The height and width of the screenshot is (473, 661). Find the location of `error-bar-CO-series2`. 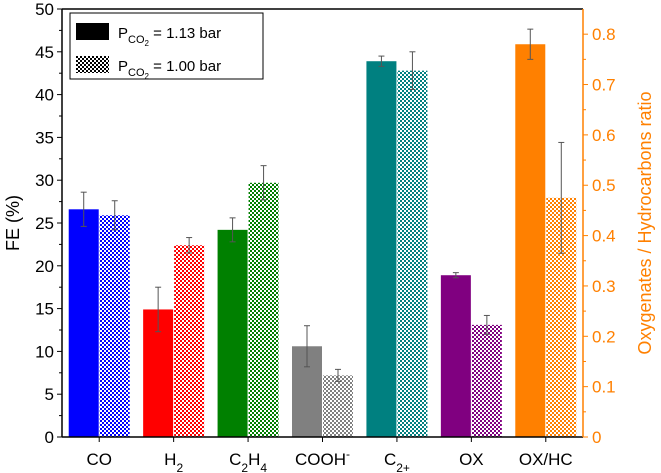

error-bar-CO-series2 is located at coordinates (114, 215).